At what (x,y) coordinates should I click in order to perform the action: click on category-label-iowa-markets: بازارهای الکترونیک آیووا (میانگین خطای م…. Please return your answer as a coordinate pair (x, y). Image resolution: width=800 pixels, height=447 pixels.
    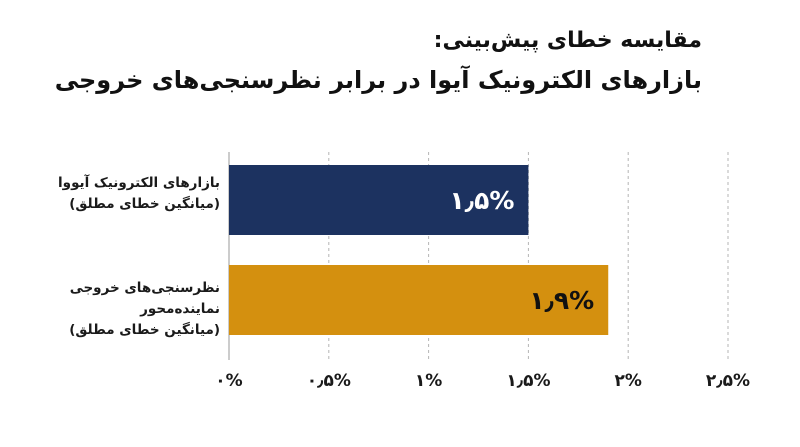
    Looking at the image, I should click on (115, 194).